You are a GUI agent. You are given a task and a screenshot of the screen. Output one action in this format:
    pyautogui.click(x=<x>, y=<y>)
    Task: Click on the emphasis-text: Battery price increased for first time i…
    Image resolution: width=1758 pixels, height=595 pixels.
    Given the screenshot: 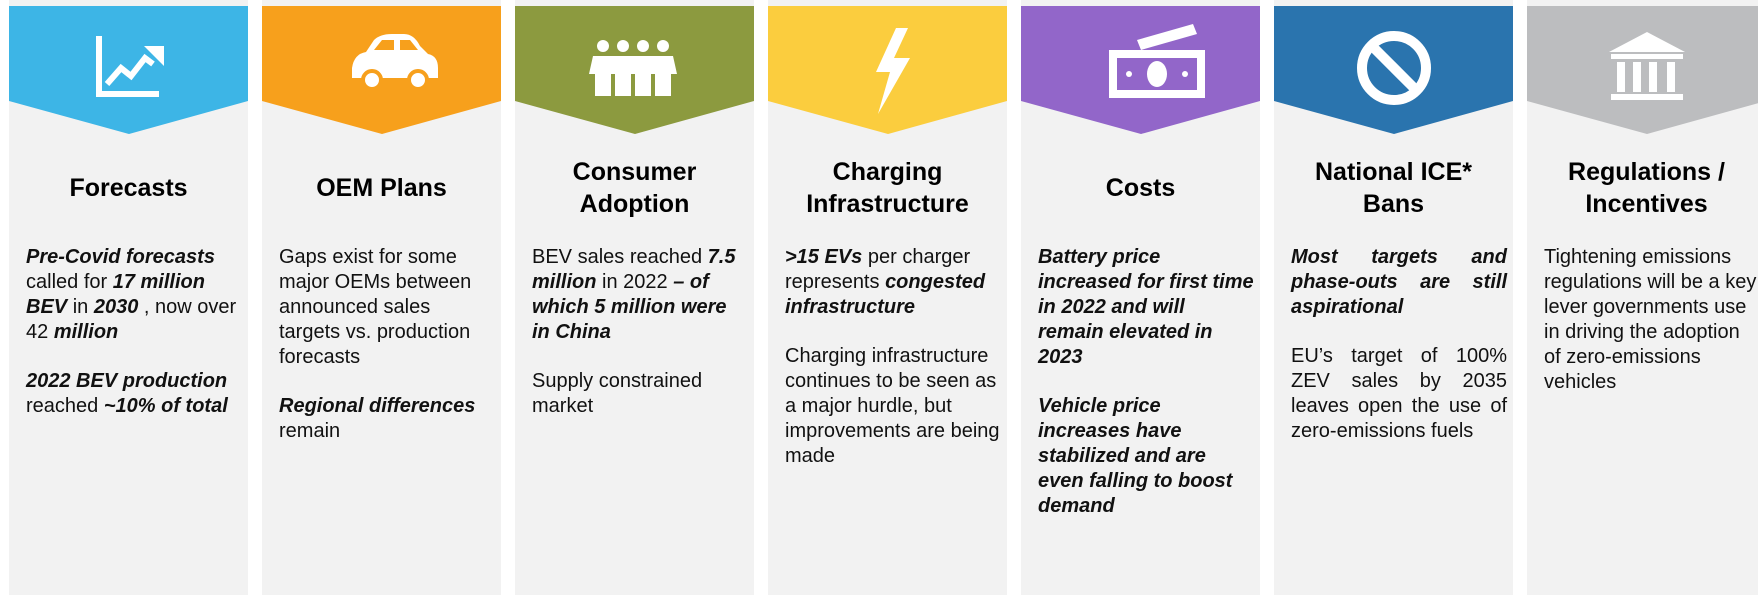 What is the action you would take?
    pyautogui.click(x=1146, y=307)
    